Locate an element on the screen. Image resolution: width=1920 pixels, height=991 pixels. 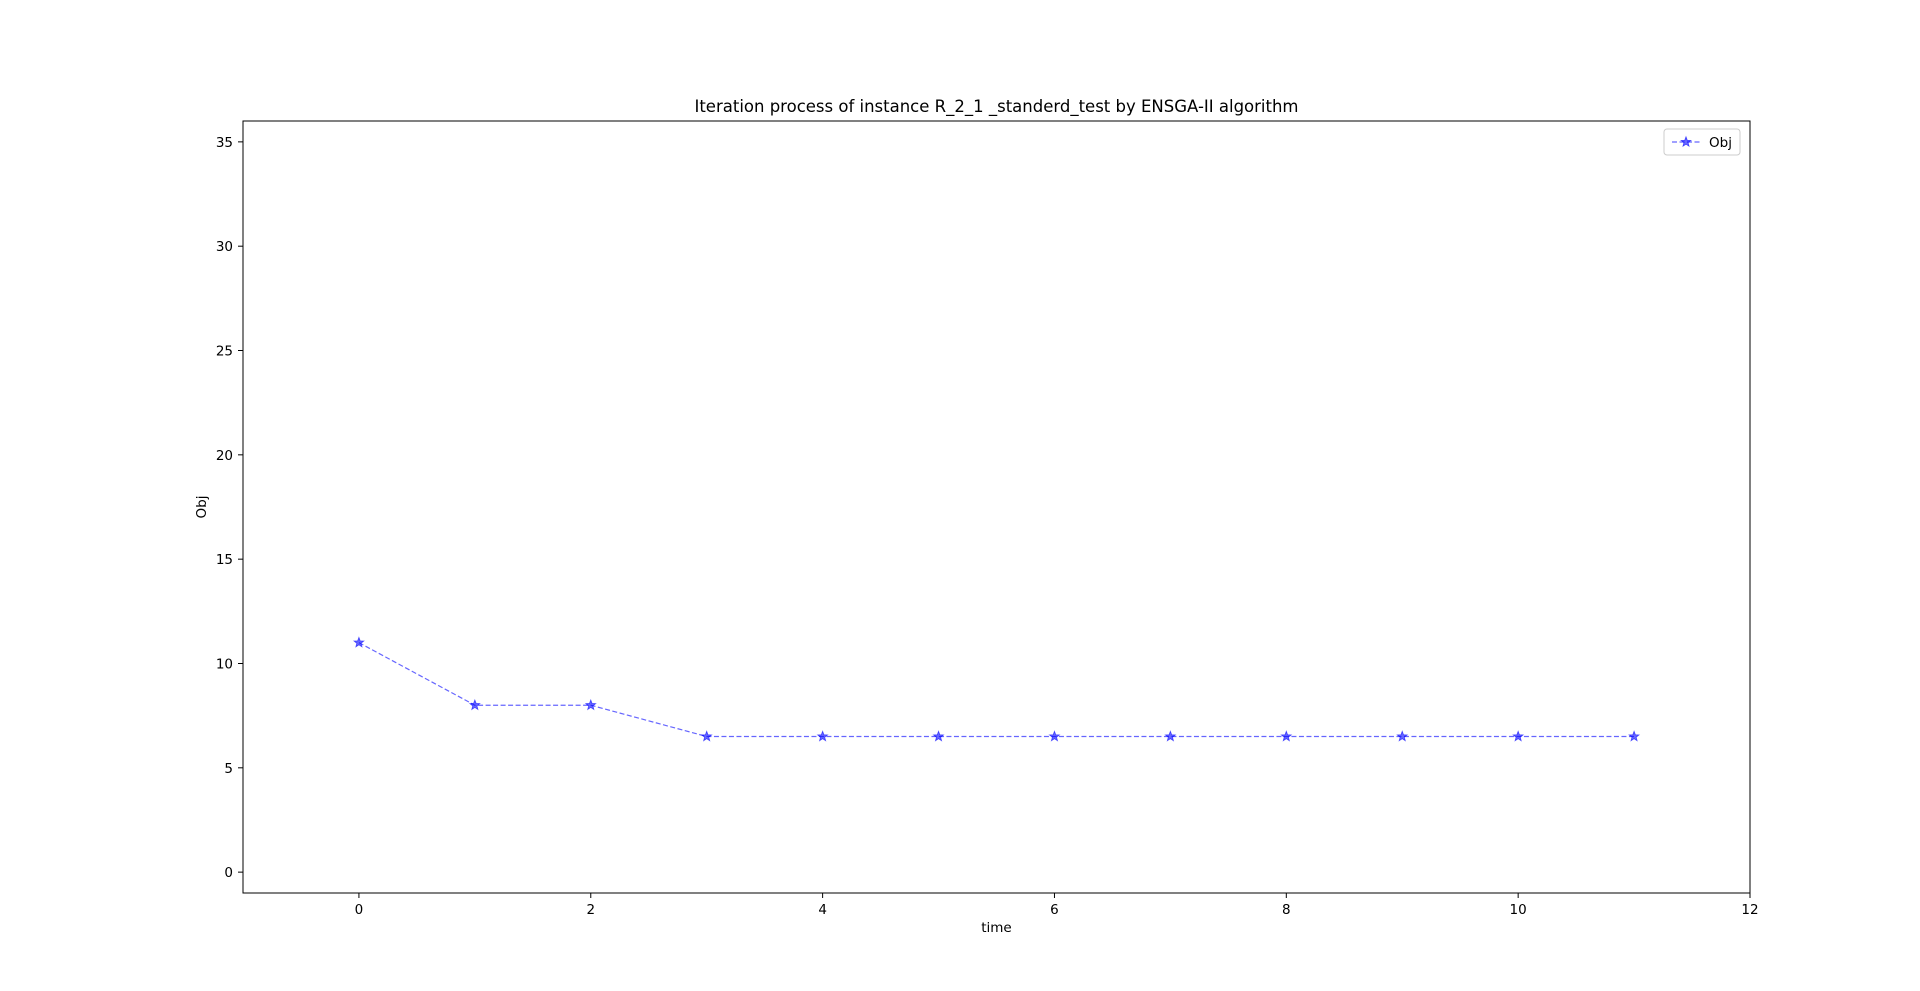
x-tick-label: 6 is located at coordinates (1054, 910).